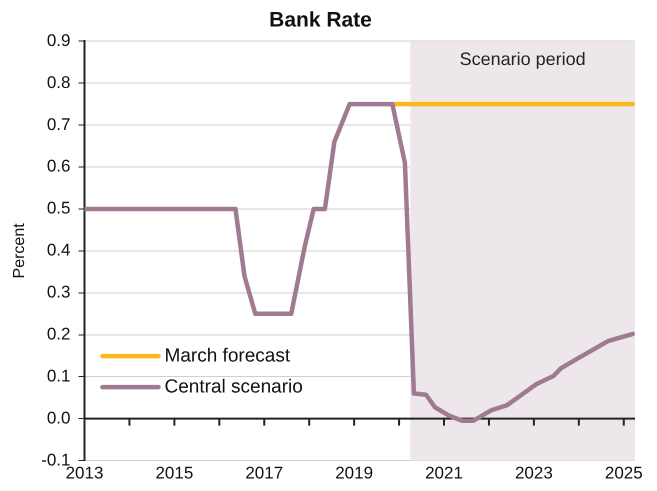  What do you see at coordinates (19, 250) in the screenshot?
I see `y-axis-title: Percent` at bounding box center [19, 250].